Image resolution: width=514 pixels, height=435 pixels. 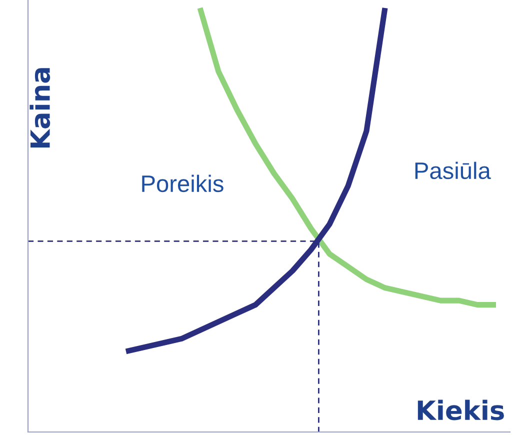 What do you see at coordinates (40, 108) in the screenshot?
I see `y-axis-title: Kaina` at bounding box center [40, 108].